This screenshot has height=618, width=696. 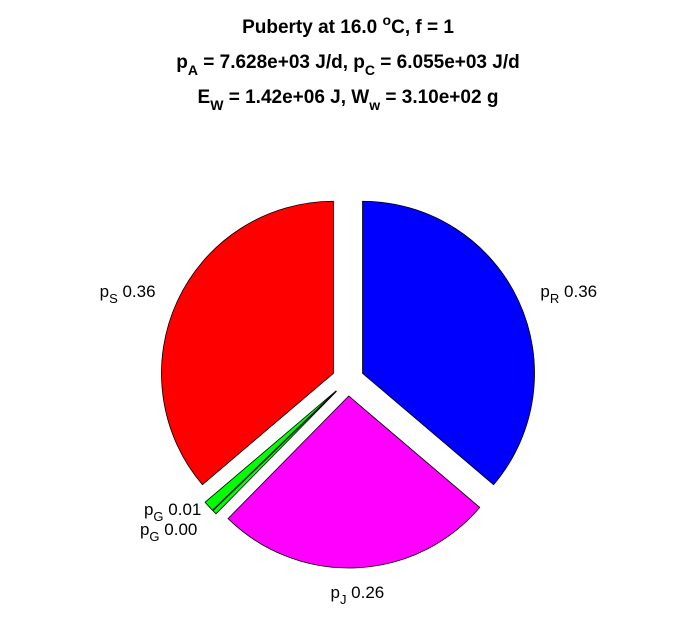 What do you see at coordinates (374, 105) in the screenshot?
I see `title-subscript: w` at bounding box center [374, 105].